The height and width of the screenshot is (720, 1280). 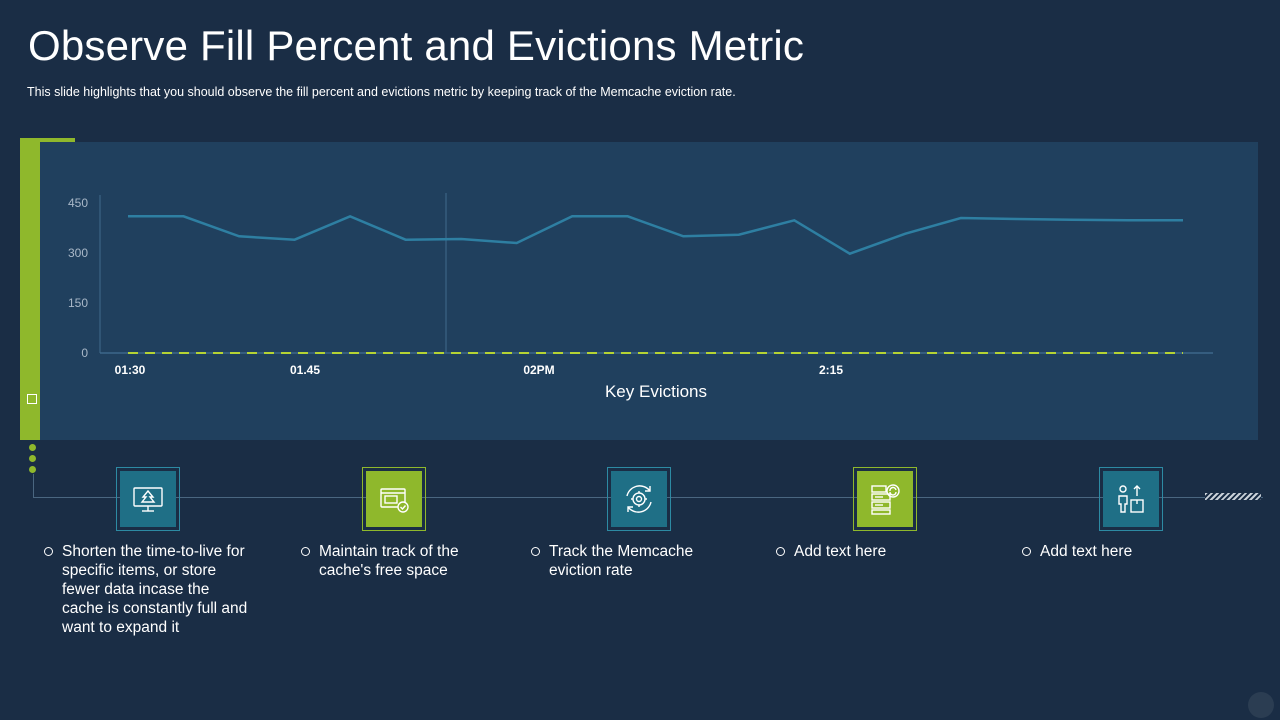 I want to click on person-box-icon, so click(x=1131, y=499).